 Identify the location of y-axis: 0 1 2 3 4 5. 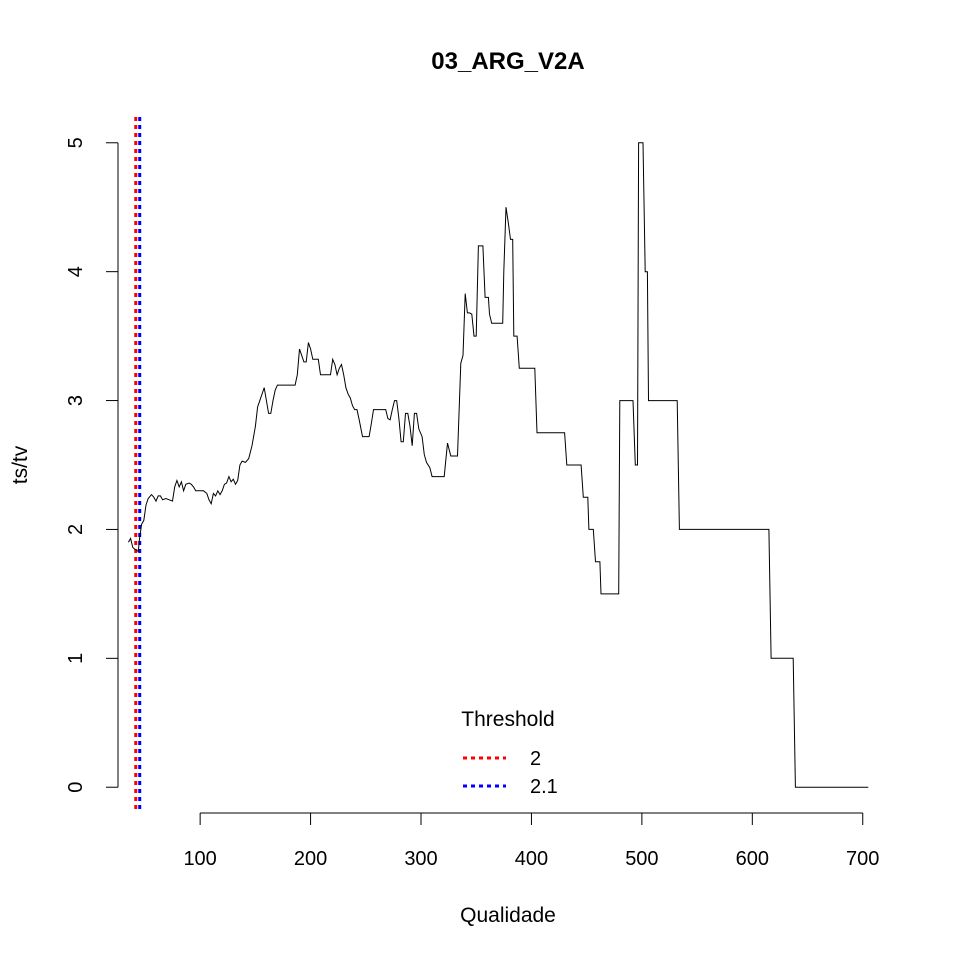
(92, 465).